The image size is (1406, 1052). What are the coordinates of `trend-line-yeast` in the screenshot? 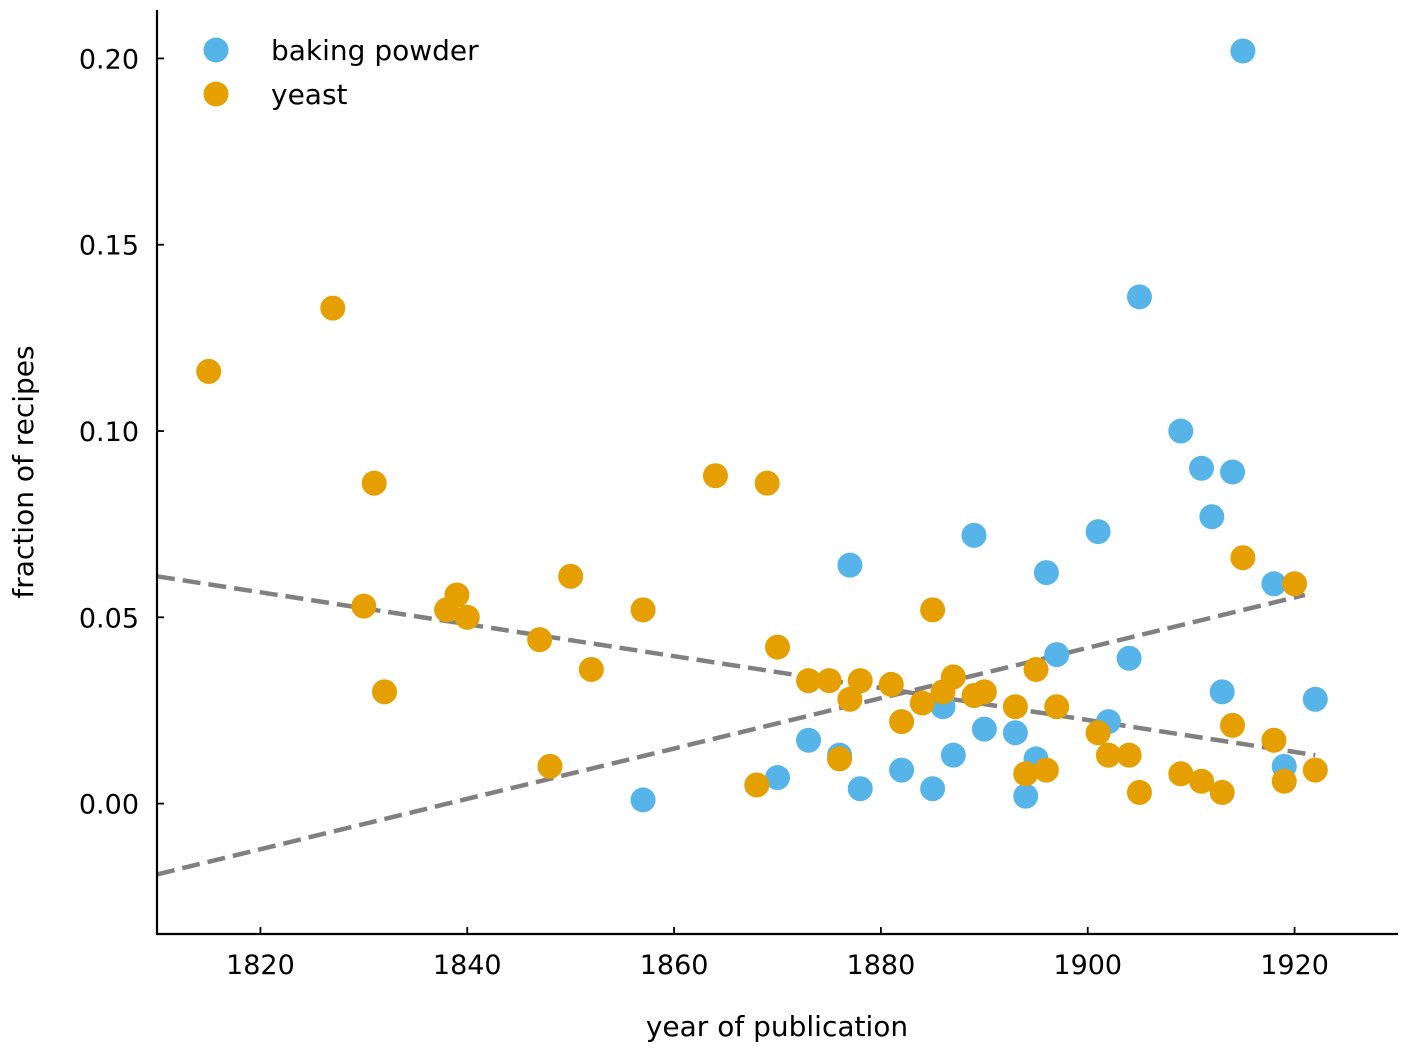 It's located at (736, 666).